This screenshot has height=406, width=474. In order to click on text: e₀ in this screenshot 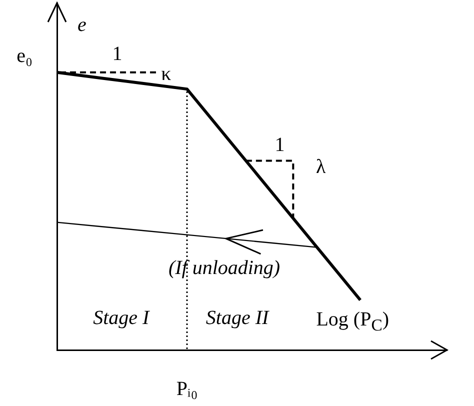, I will do `click(24, 56)`.